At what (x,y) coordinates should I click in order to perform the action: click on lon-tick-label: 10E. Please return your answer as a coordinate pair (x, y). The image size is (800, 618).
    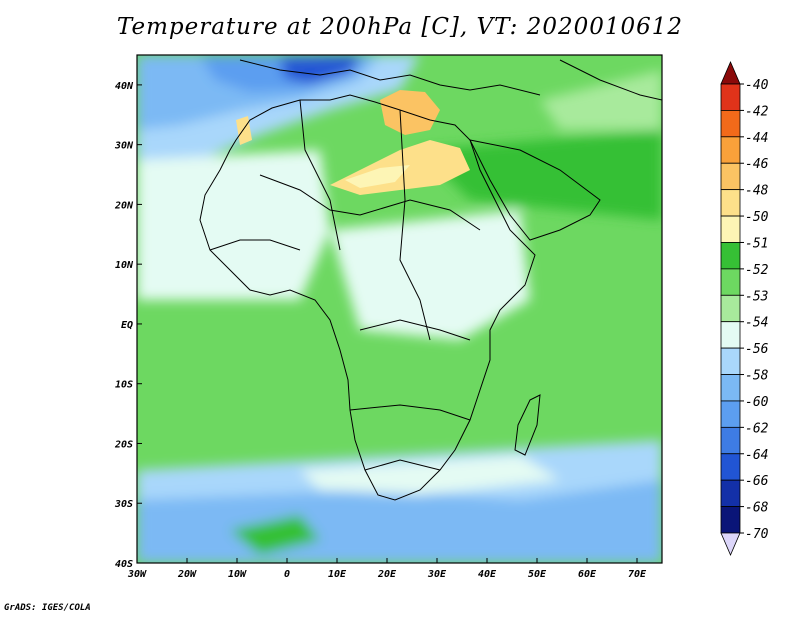
    Looking at the image, I should click on (337, 574).